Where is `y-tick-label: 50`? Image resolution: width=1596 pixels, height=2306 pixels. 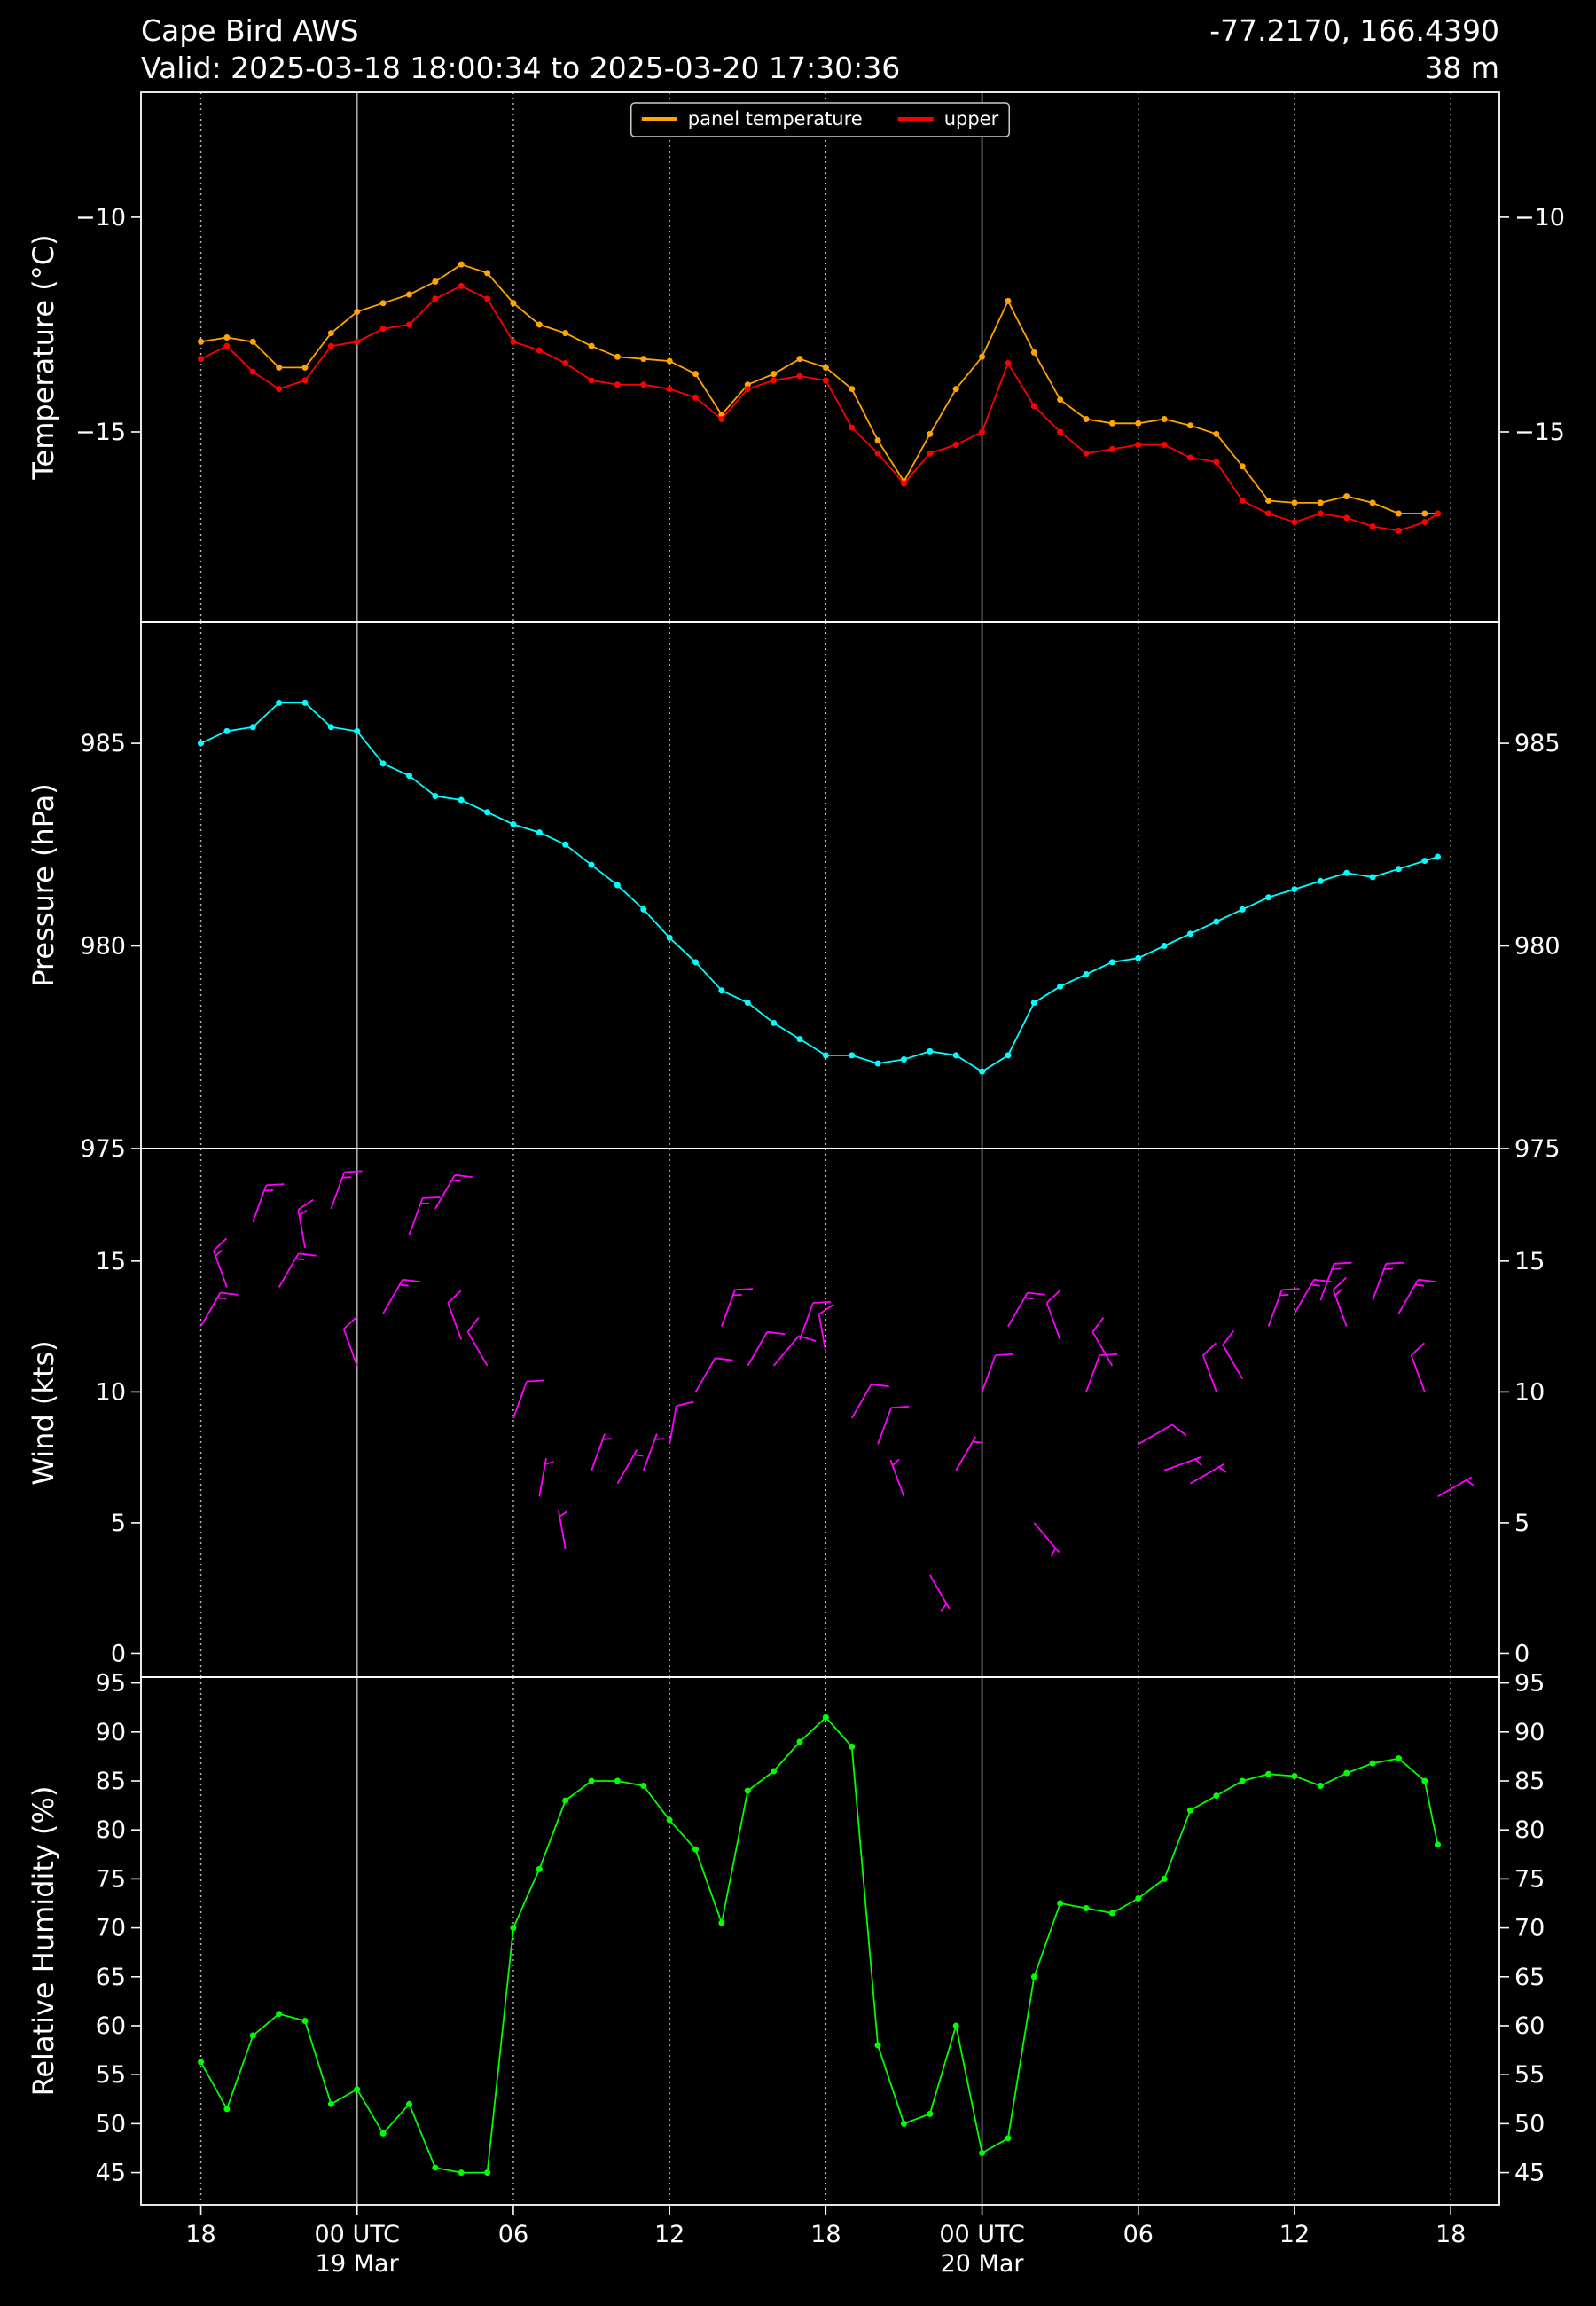
y-tick-label: 50 is located at coordinates (111, 2123).